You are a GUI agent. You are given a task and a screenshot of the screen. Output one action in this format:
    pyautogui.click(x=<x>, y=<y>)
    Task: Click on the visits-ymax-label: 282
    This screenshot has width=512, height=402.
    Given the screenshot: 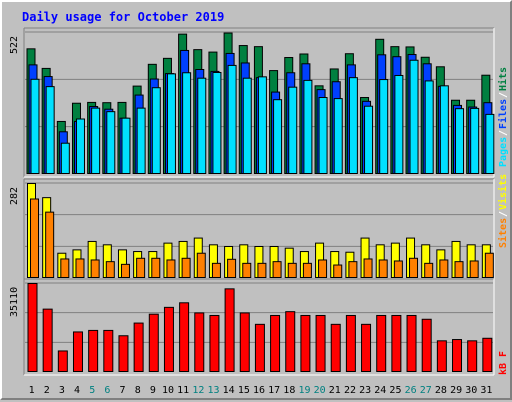 What is the action you would take?
    pyautogui.click(x=14, y=196)
    